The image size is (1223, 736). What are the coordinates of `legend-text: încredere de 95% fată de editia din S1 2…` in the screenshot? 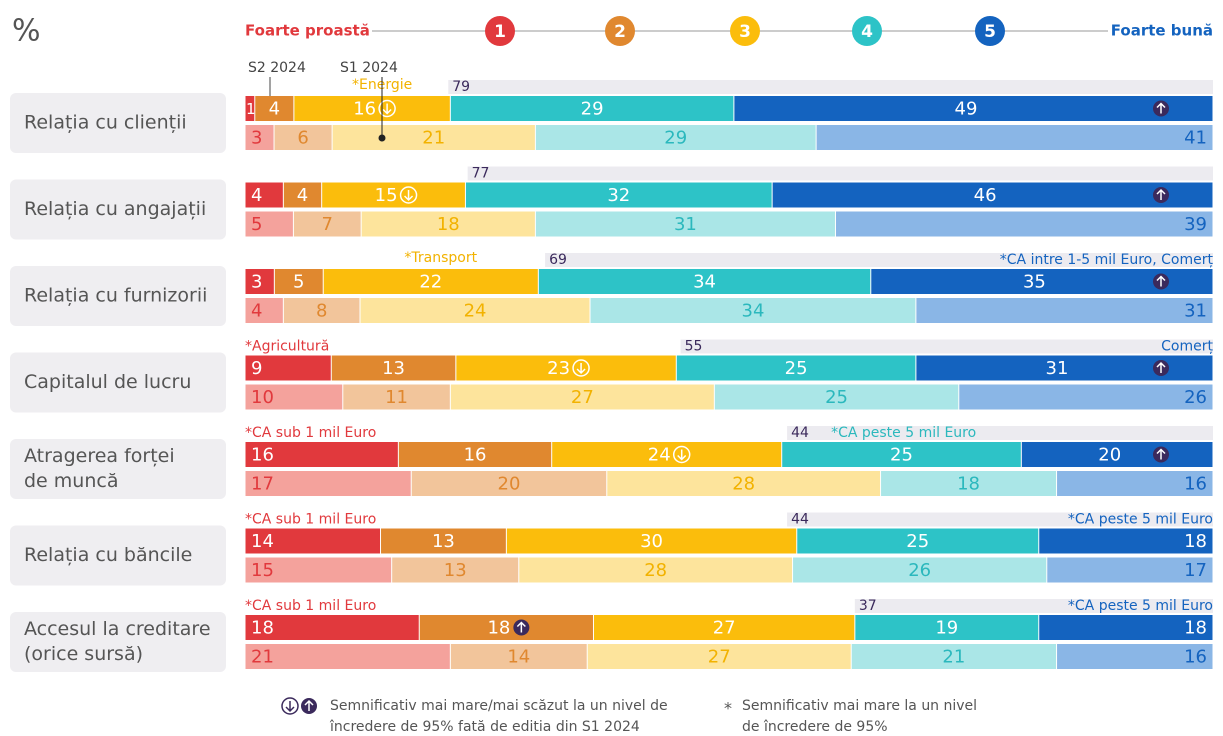 It's located at (484, 727).